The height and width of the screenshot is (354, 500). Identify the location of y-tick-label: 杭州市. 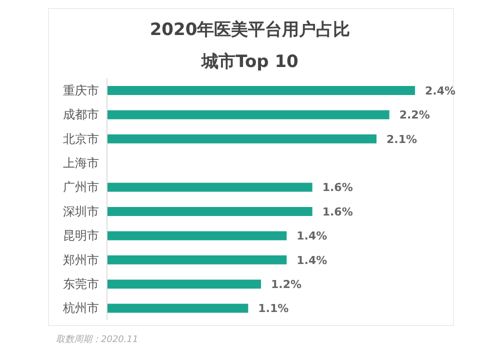
(80, 308).